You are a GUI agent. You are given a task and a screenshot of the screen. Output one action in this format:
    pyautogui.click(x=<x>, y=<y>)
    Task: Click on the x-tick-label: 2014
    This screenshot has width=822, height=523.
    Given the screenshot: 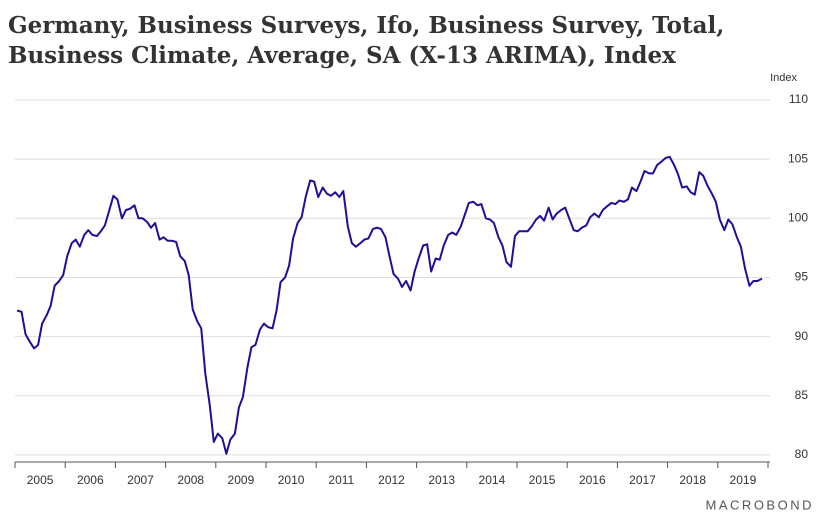 What is the action you would take?
    pyautogui.click(x=492, y=480)
    